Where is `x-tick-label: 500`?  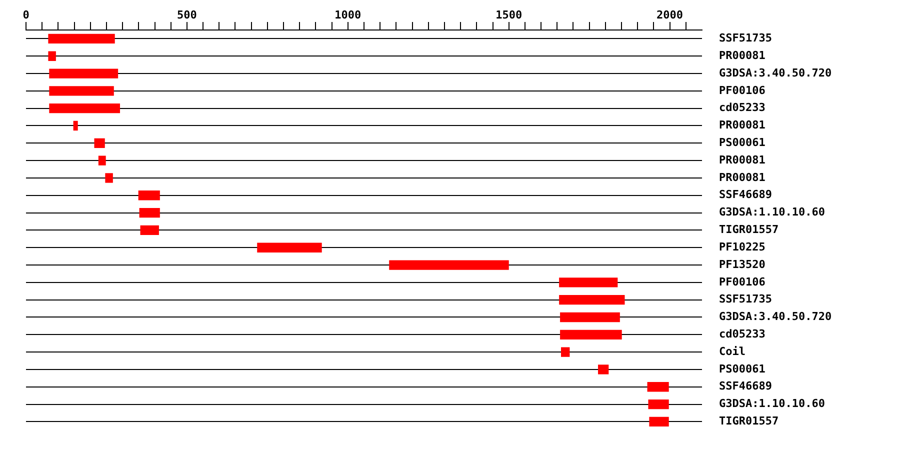
x-tick-label: 500 is located at coordinates (187, 15).